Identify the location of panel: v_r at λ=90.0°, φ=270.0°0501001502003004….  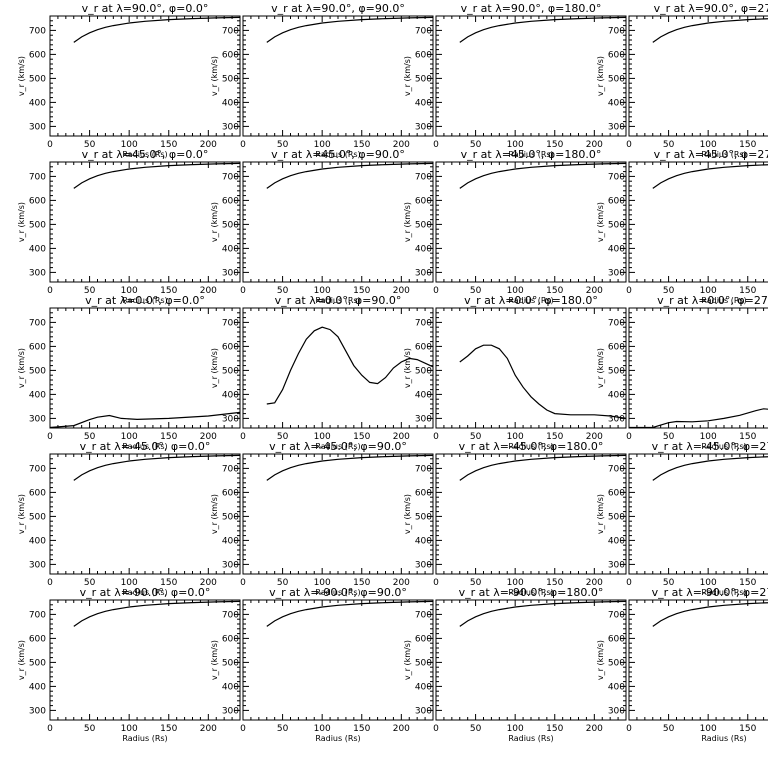
(682, 80).